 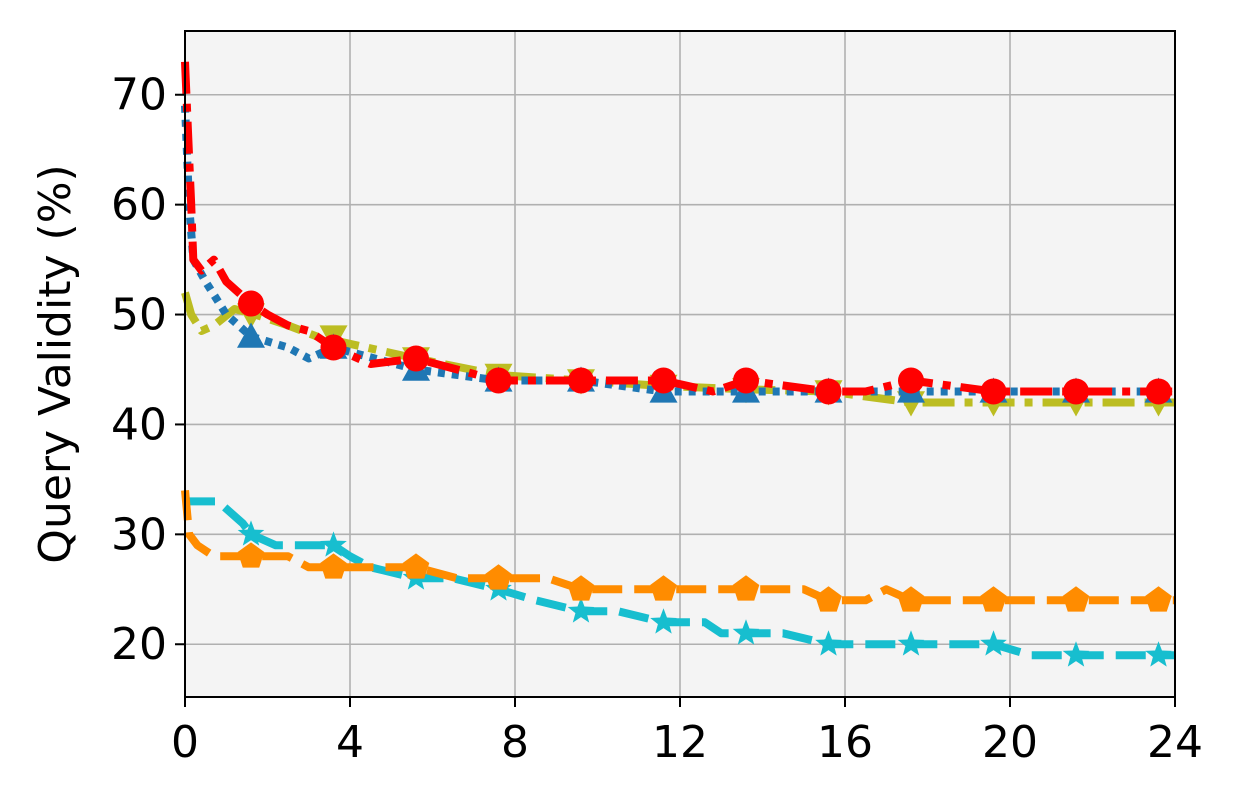 What do you see at coordinates (515, 742) in the screenshot?
I see `x-tick-label: 8` at bounding box center [515, 742].